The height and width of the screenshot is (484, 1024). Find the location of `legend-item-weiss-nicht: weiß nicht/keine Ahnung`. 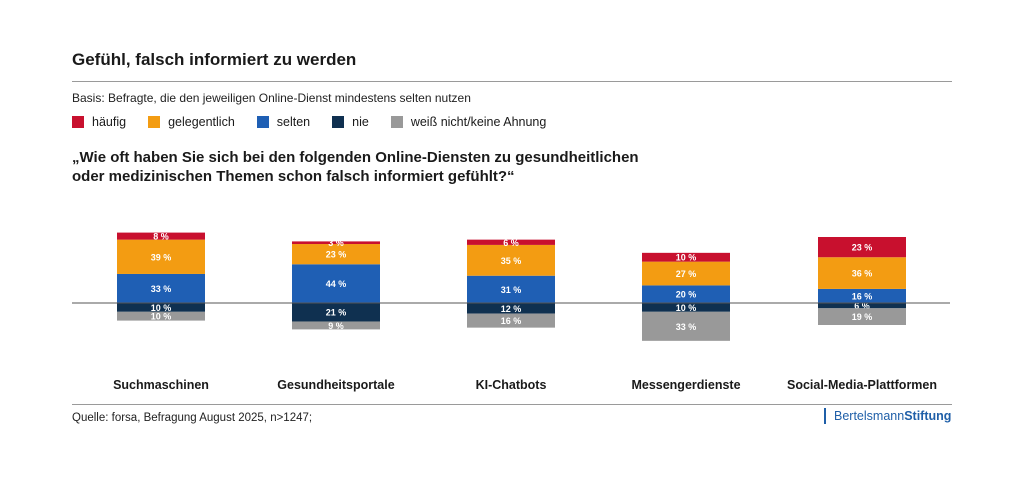

legend-item-weiss-nicht: weiß nicht/keine Ahnung is located at coordinates (468, 122).